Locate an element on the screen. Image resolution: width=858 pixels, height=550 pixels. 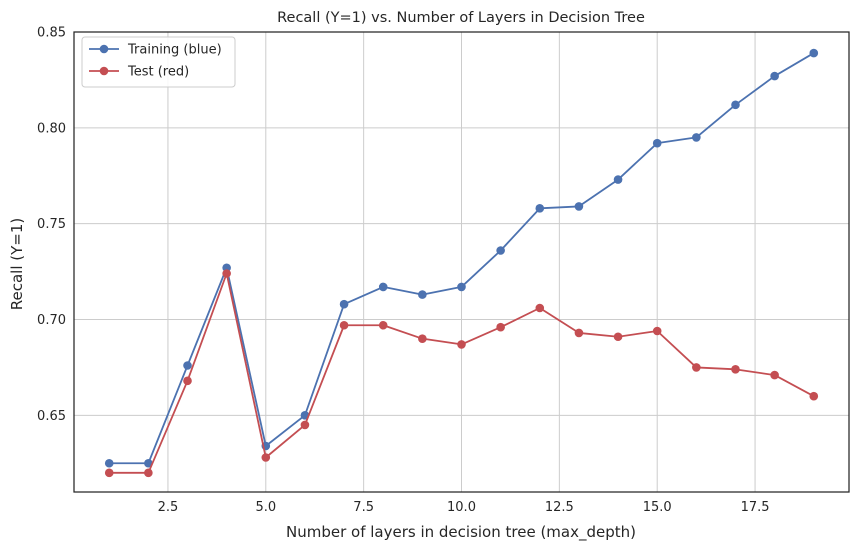
legend: Training (blue) Test (red) is located at coordinates (158, 62).